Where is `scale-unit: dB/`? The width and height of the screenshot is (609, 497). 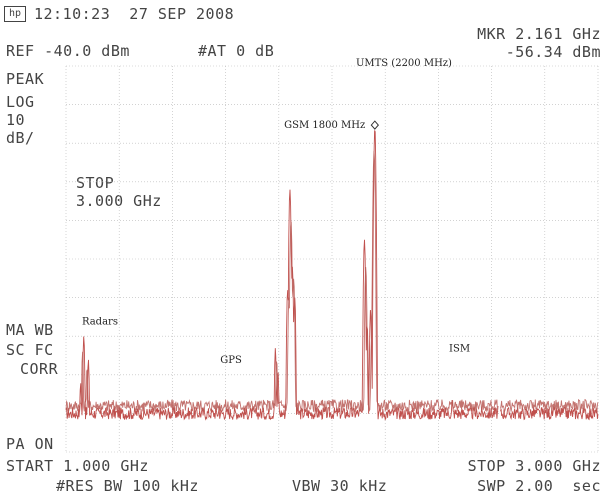 scale-unit: dB/ is located at coordinates (20, 138).